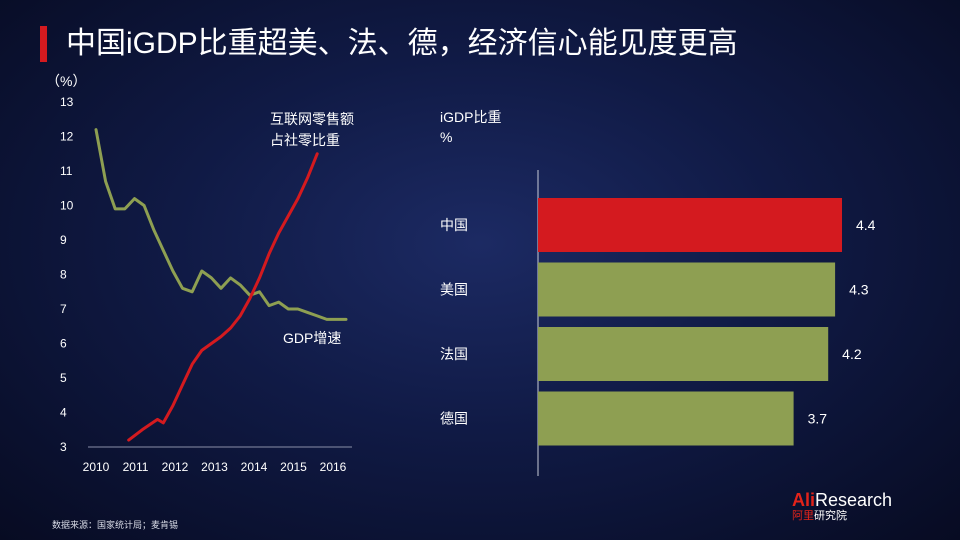  Describe the element at coordinates (63, 275) in the screenshot. I see `y-tick-label: 8` at that location.